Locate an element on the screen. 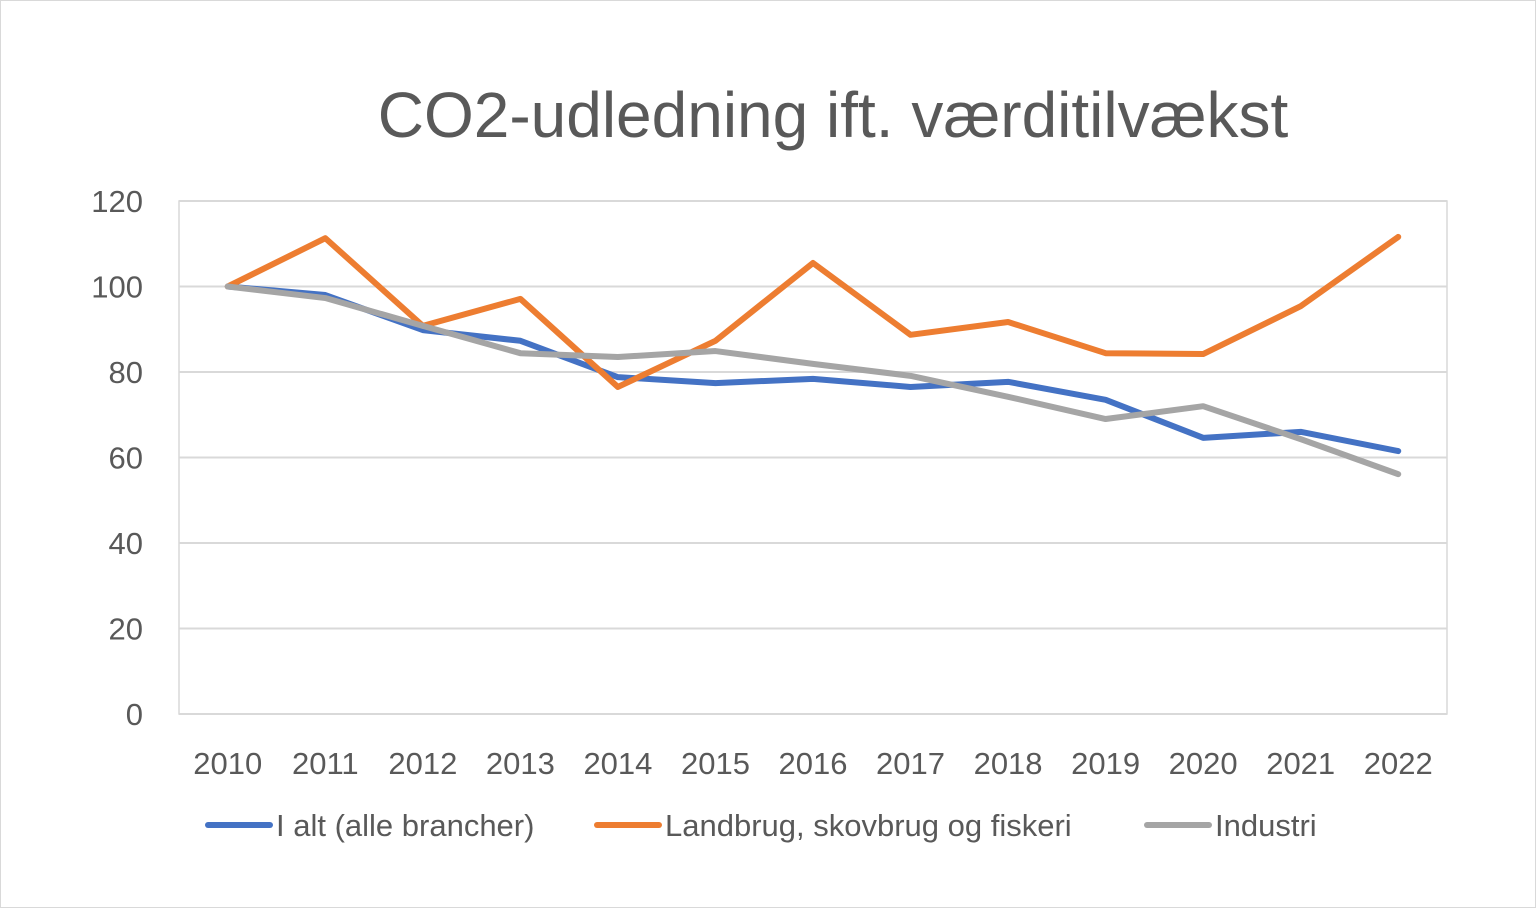 The image size is (1536, 908). y-tick-label: 40 is located at coordinates (126, 543).